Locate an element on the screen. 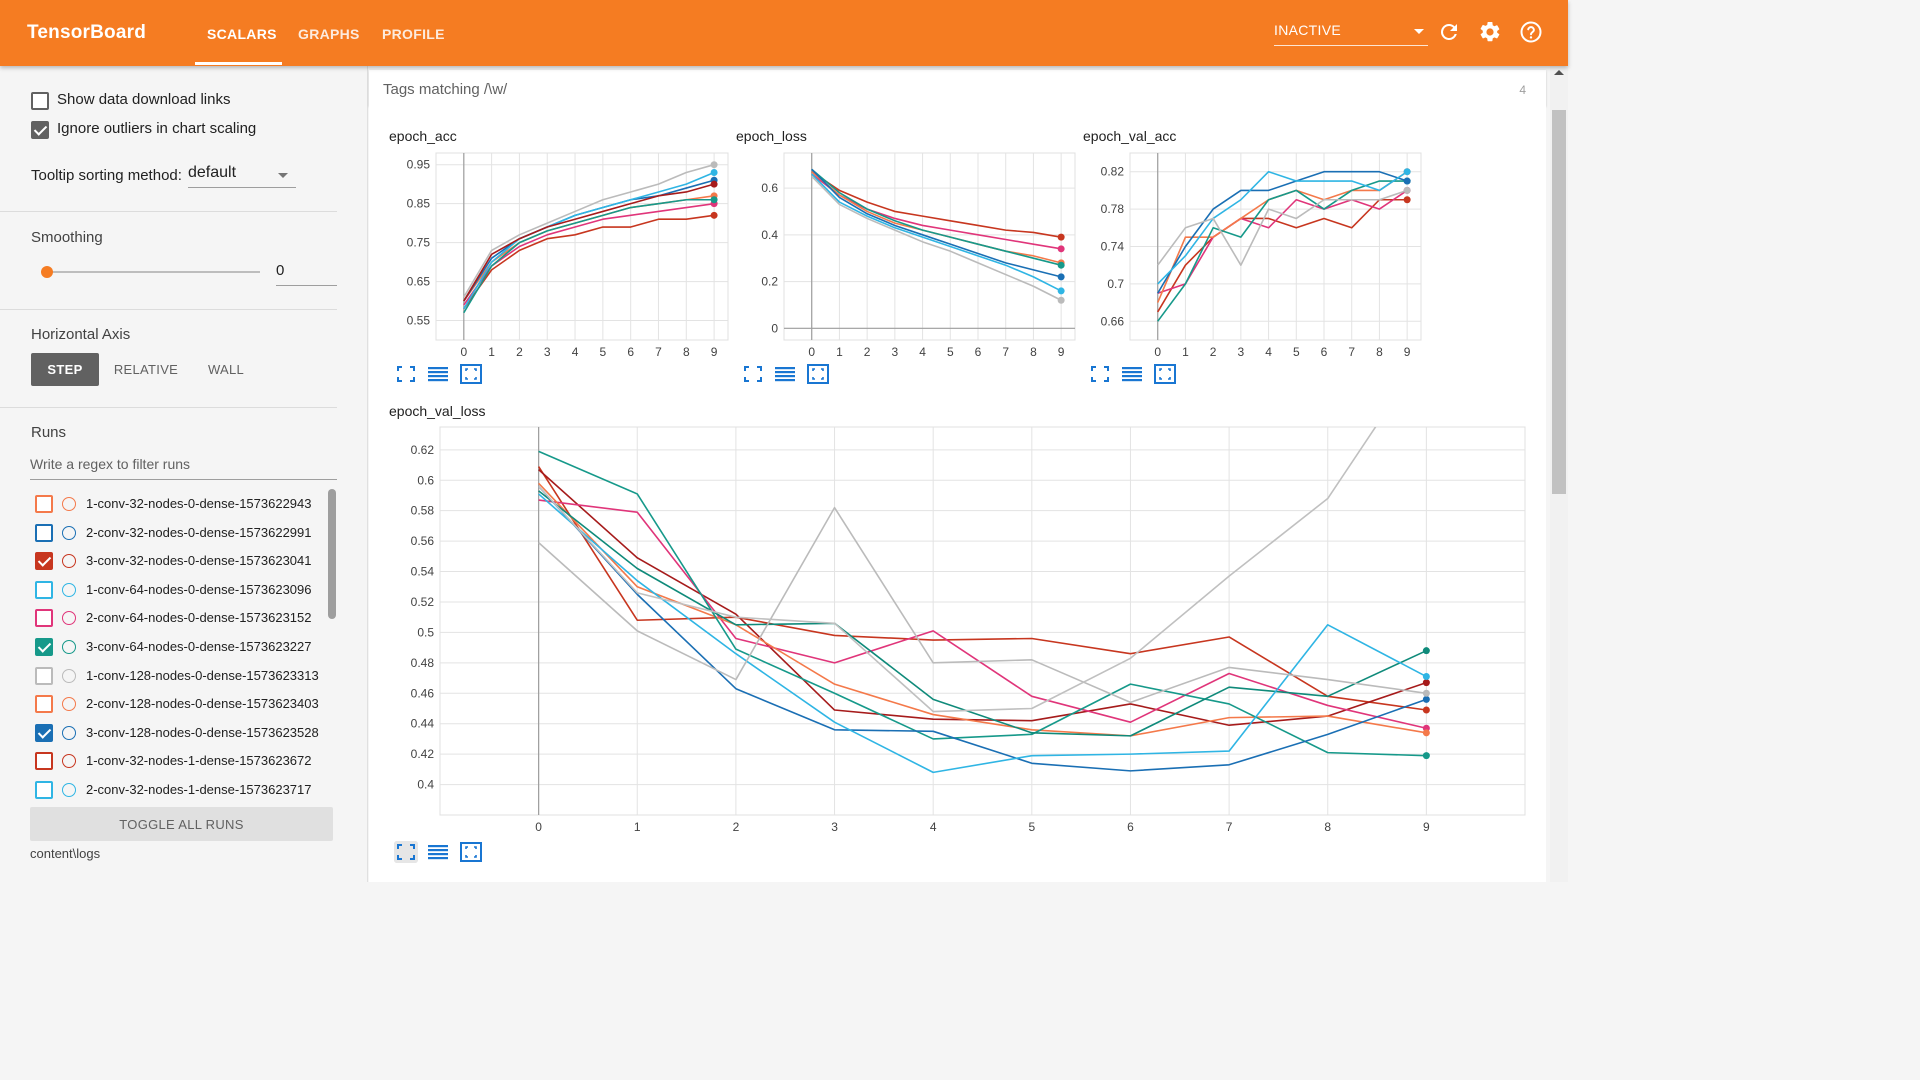 Image resolution: width=1920 pixels, height=1080 pixels. run-row: 1-conv-64-nodes-0-dense-1573623096 is located at coordinates (180, 590).